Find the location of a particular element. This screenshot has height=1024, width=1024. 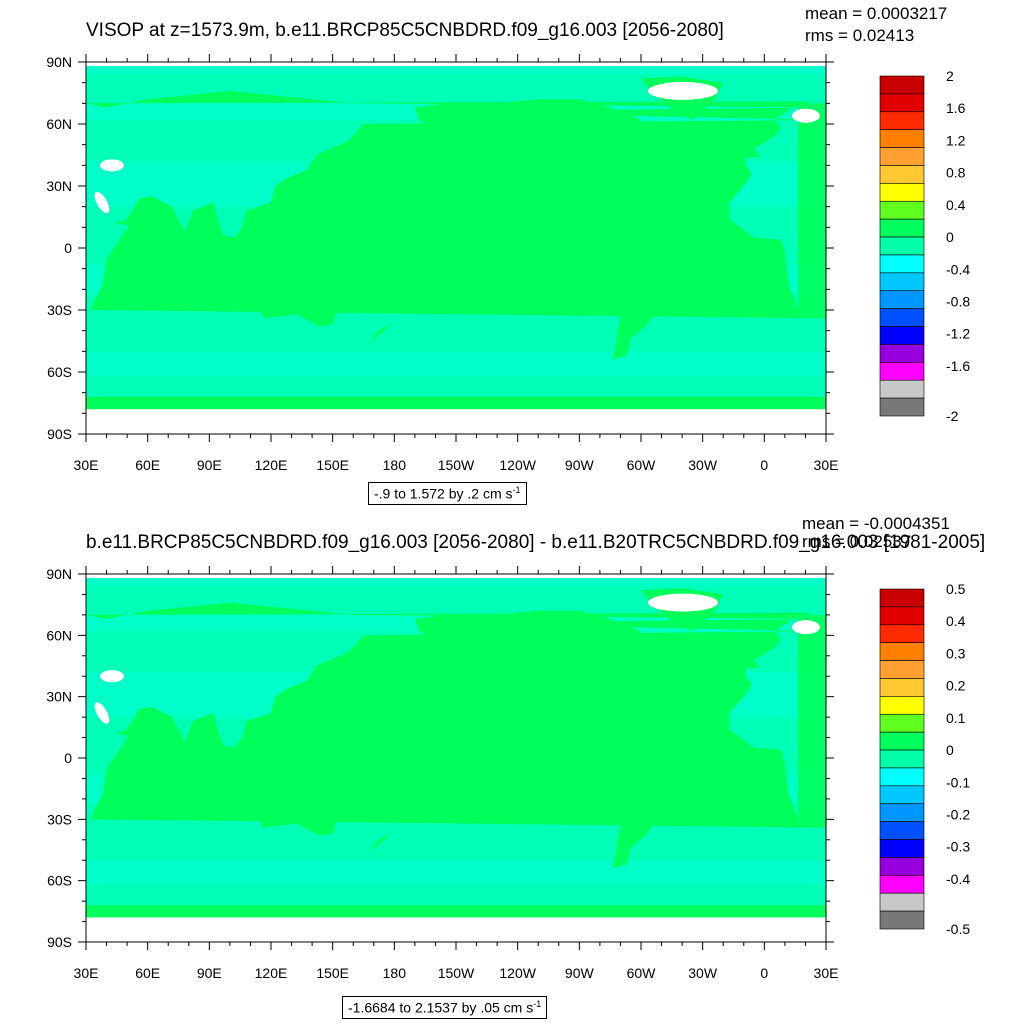

lon-label: 60W is located at coordinates (642, 973).